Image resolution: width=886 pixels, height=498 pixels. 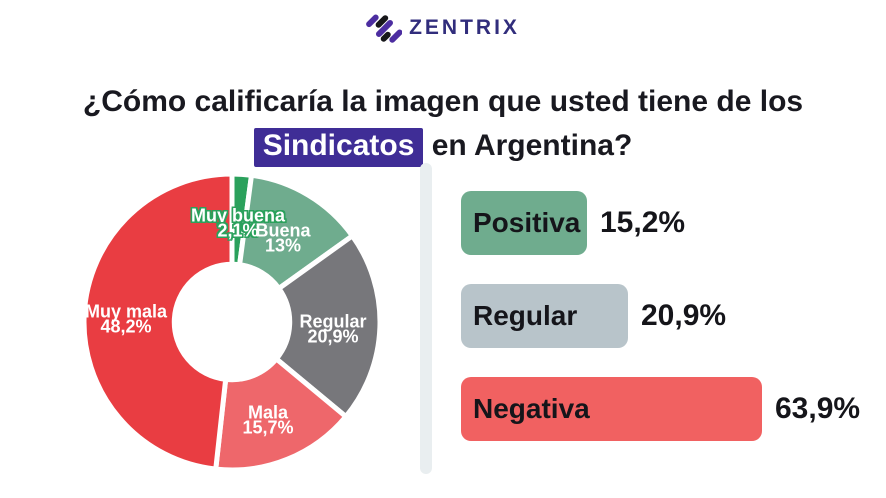 I want to click on donut-slice-mala, so click(x=281, y=414).